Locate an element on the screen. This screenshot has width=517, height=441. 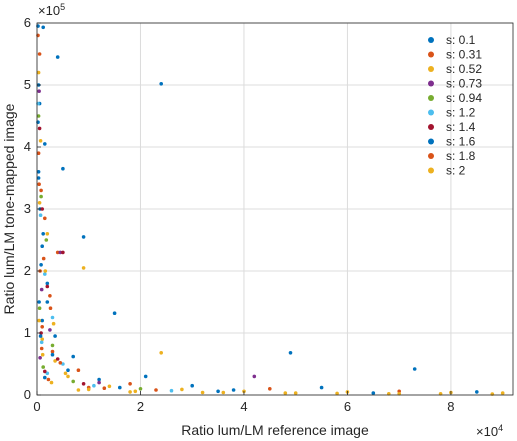
legend-label: s: 2 is located at coordinates (456, 171).